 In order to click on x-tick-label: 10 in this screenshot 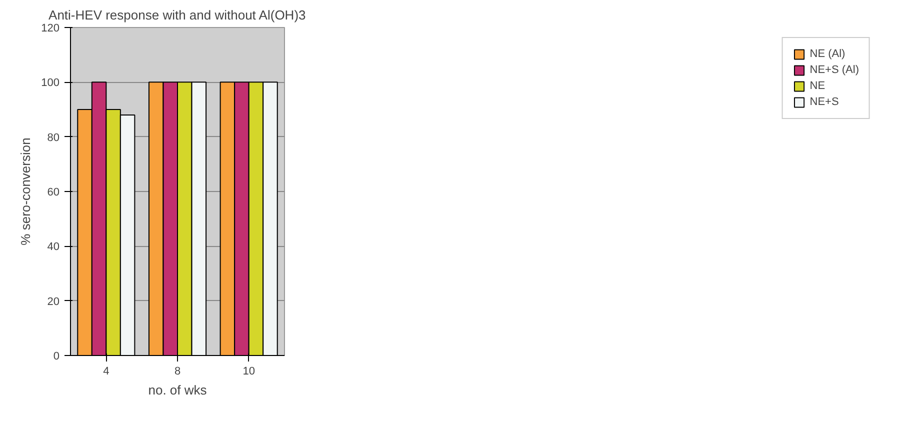, I will do `click(248, 372)`.